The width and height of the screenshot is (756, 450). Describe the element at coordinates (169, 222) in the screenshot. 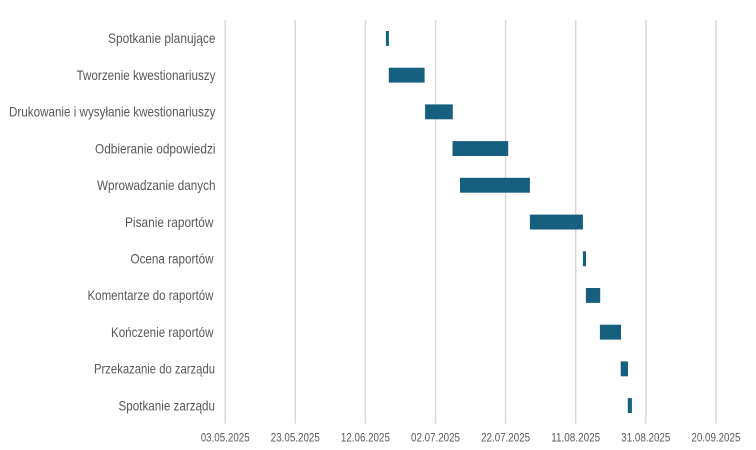

I see `svg-text: Pisanie raportów` at that location.